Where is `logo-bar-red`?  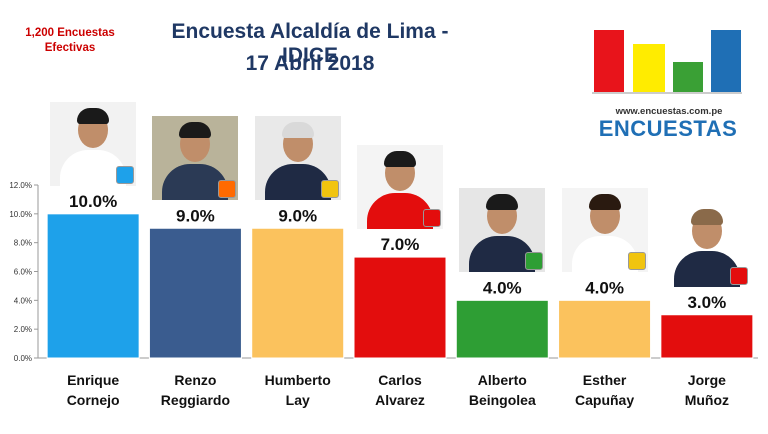 logo-bar-red is located at coordinates (609, 61).